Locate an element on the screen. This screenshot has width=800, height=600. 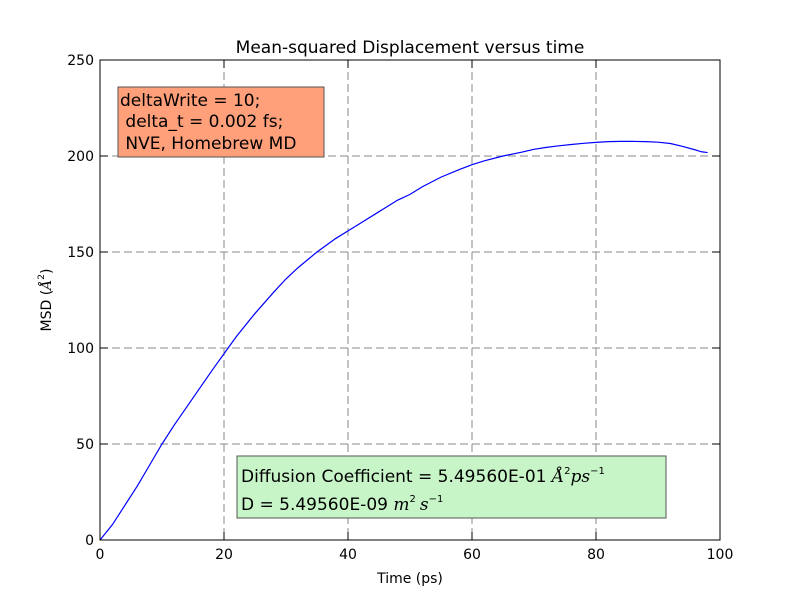
x-tick-label: 100 is located at coordinates (720, 555).